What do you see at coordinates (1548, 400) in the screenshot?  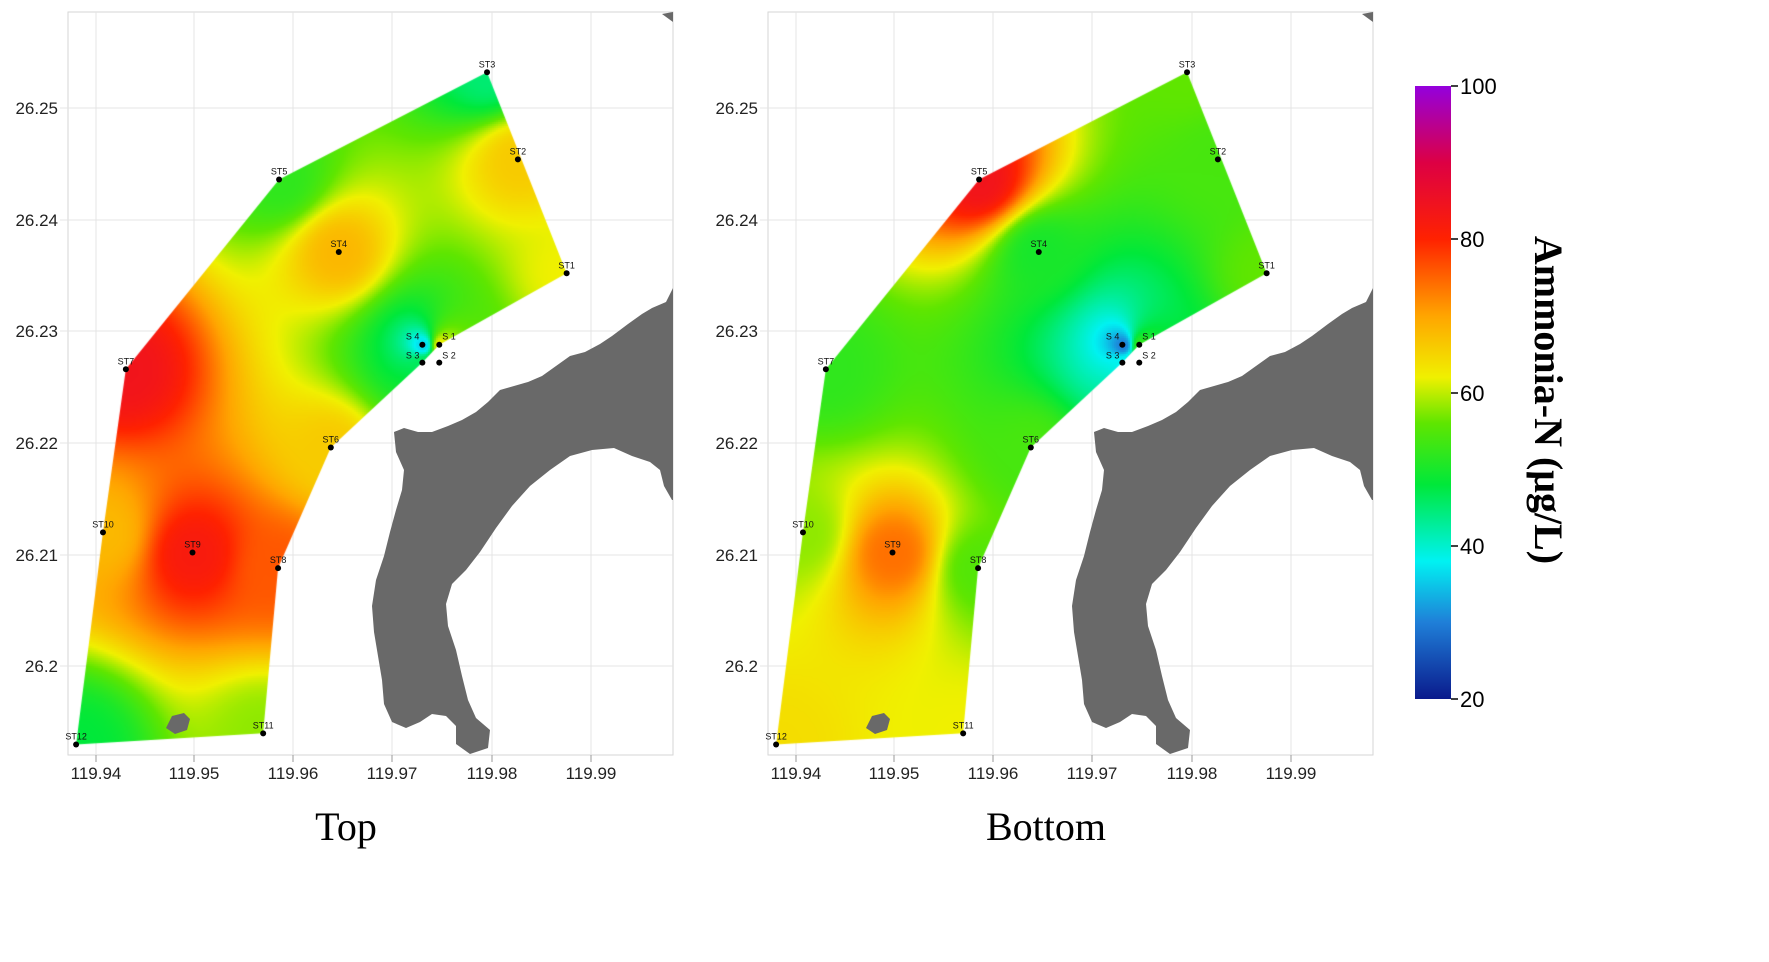 I see `color-bar-title: Ammonia-N (μg/L)` at bounding box center [1548, 400].